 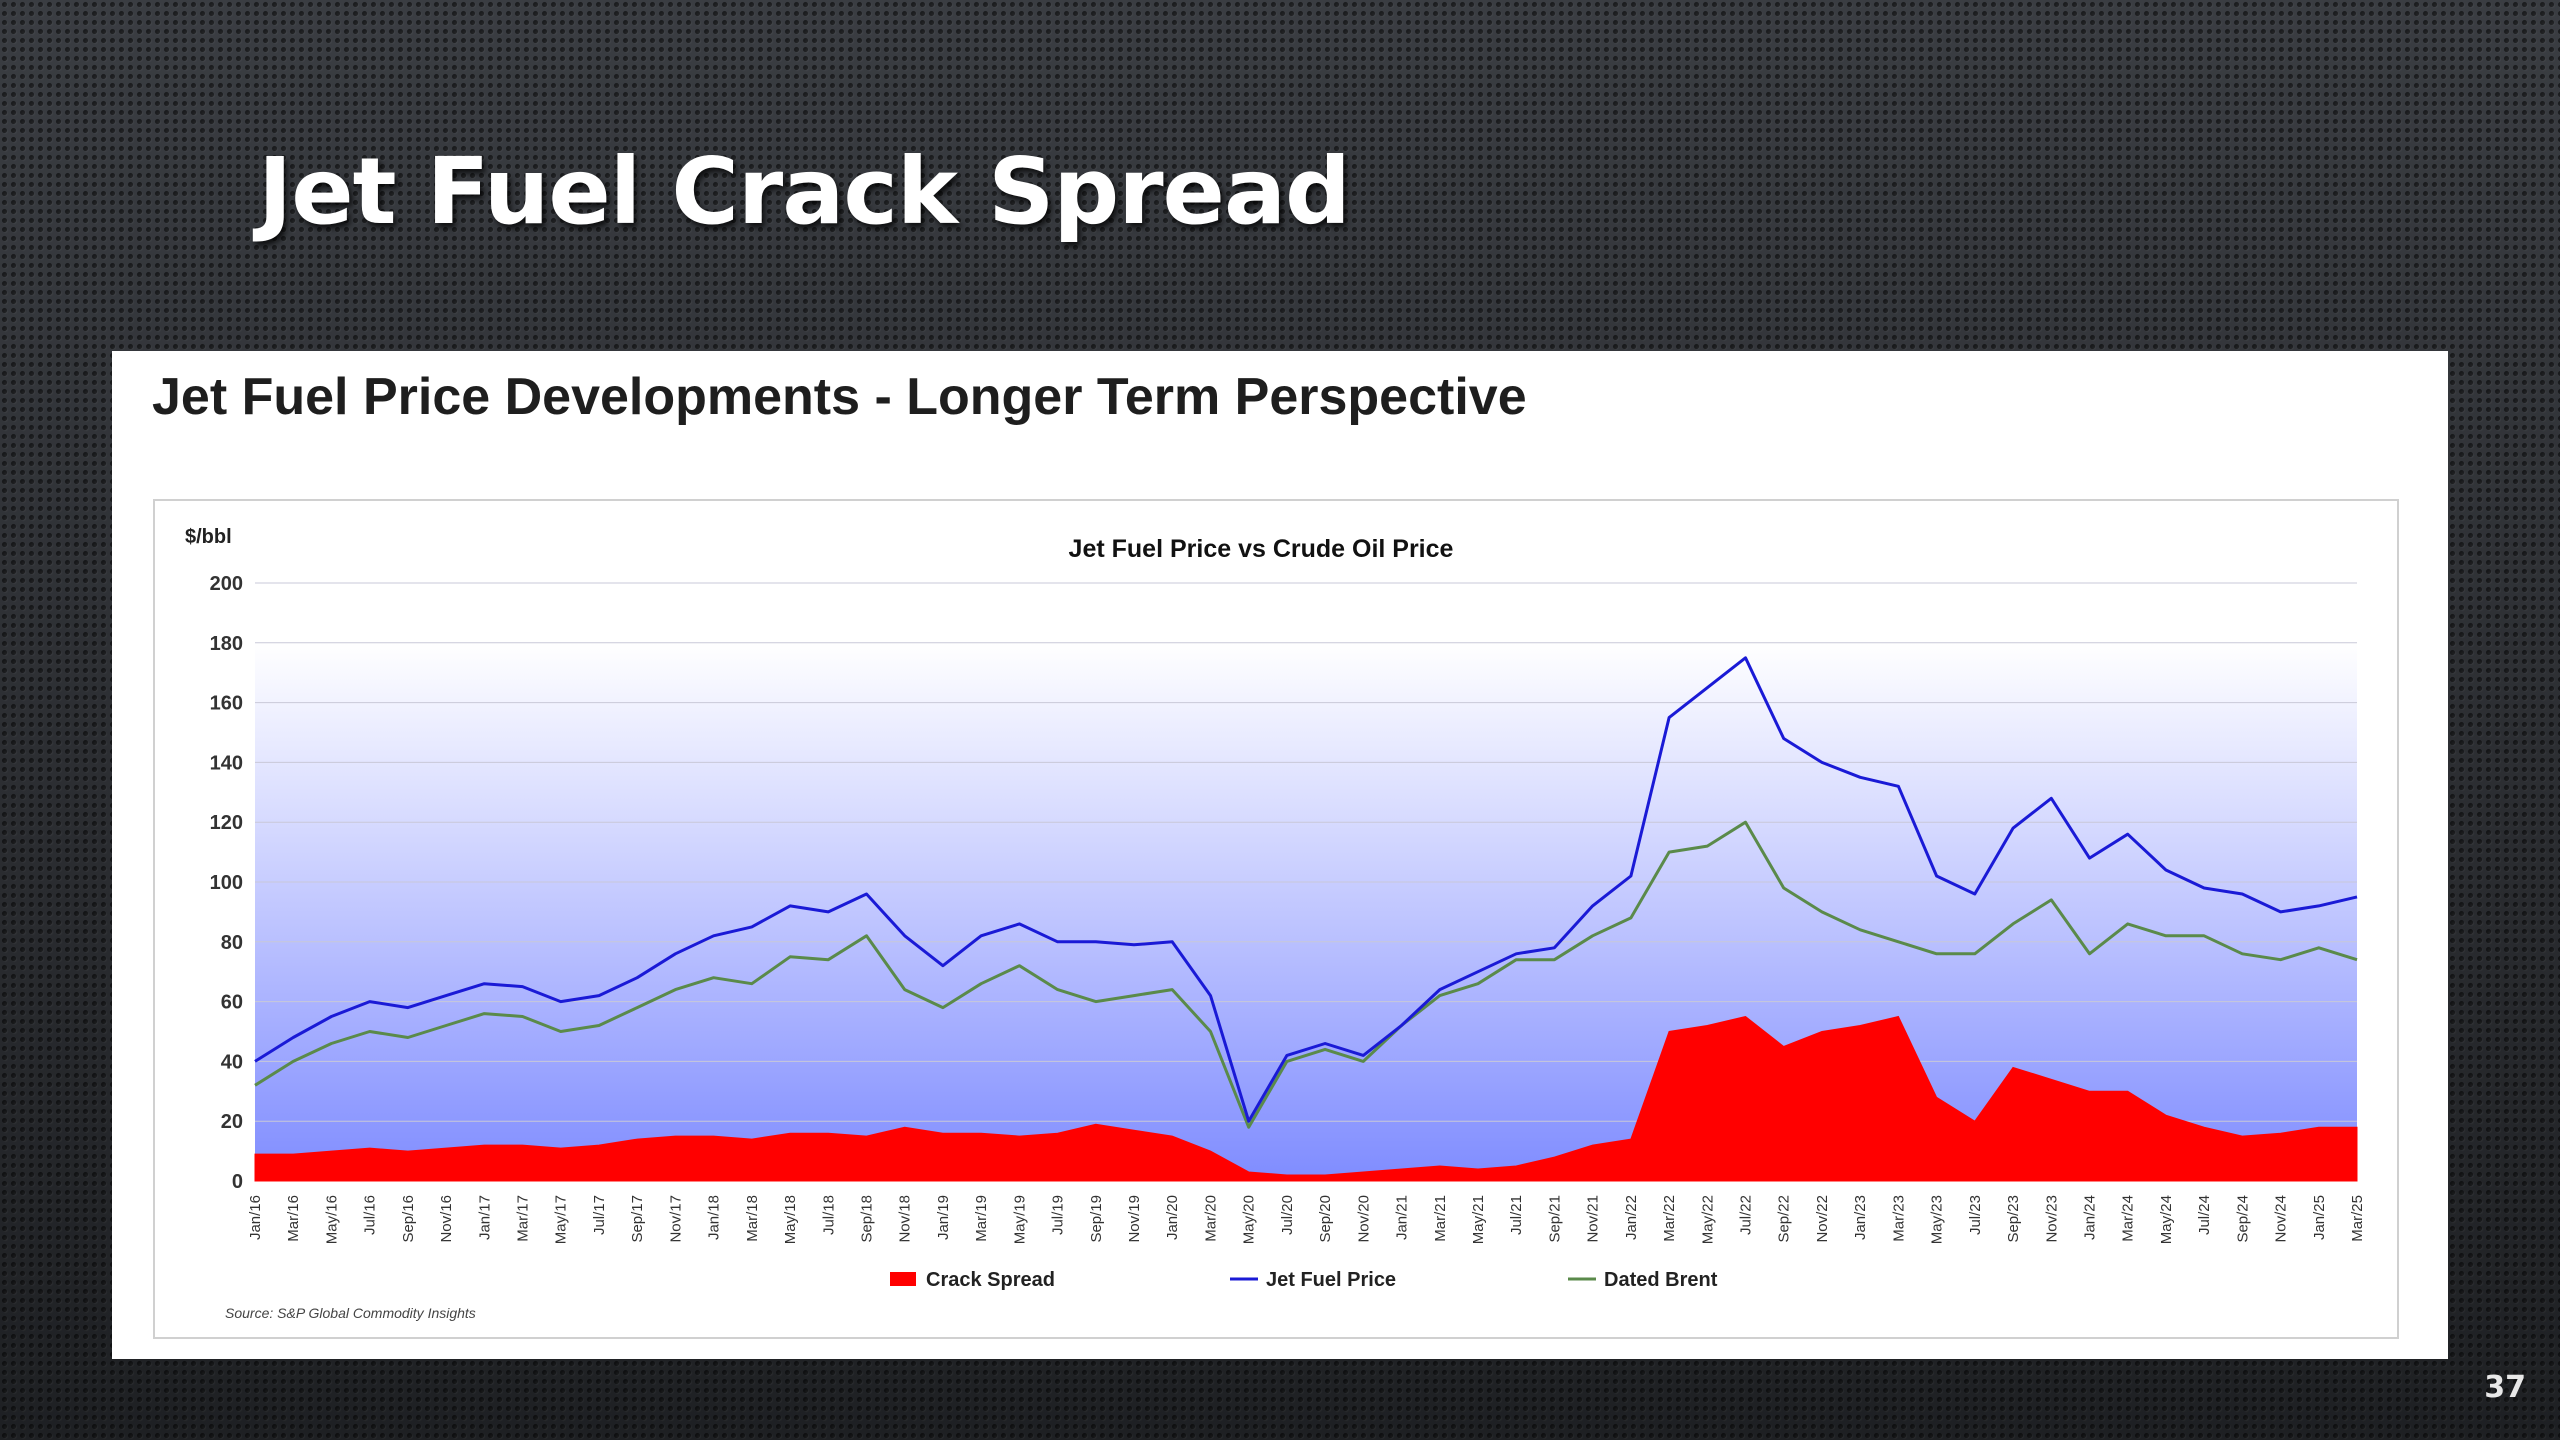 What do you see at coordinates (637, 1219) in the screenshot?
I see `x-tick-label: Sep/17` at bounding box center [637, 1219].